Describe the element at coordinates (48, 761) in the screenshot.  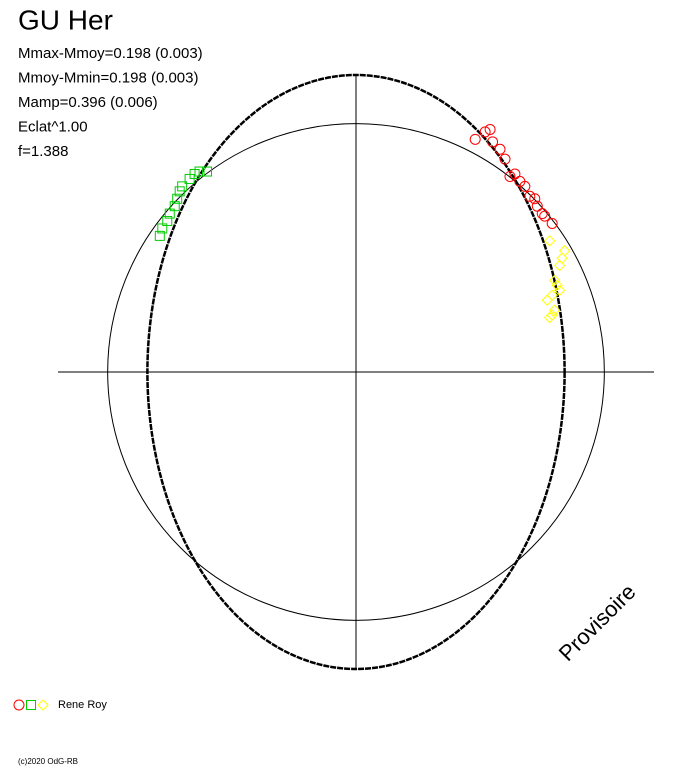
I see `copyright: (c)2020 OdG-RB` at that location.